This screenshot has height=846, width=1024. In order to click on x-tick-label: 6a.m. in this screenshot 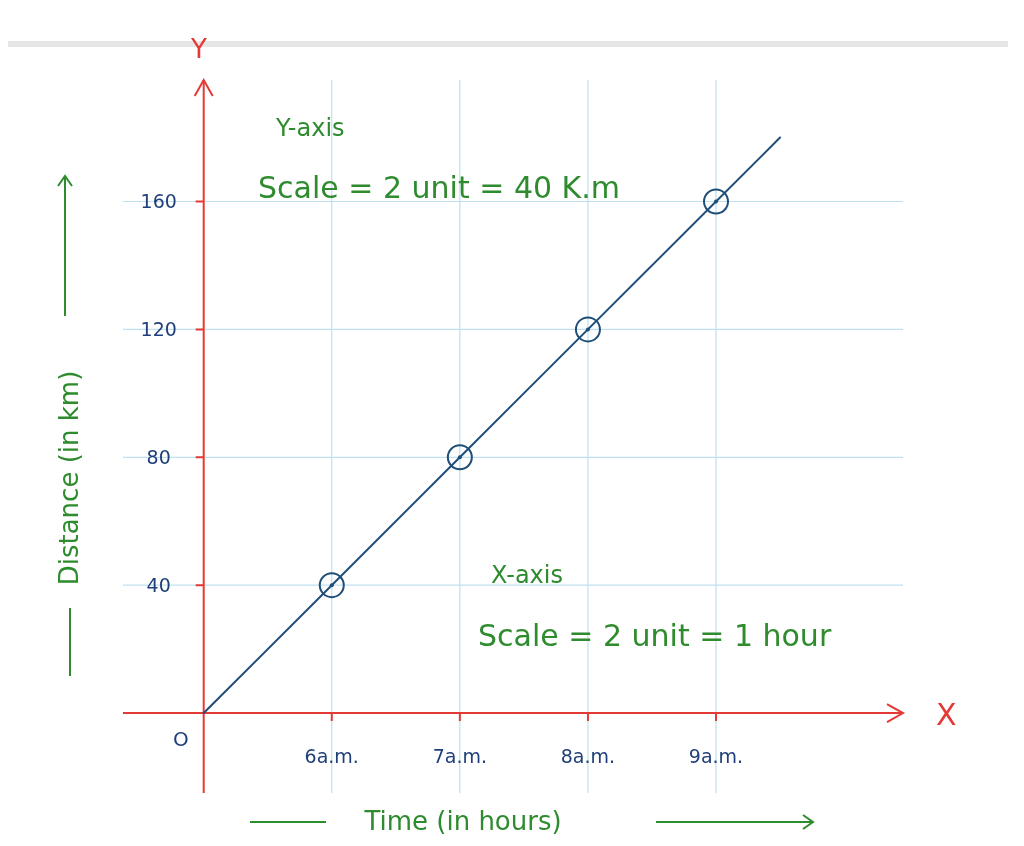, I will do `click(331, 756)`.